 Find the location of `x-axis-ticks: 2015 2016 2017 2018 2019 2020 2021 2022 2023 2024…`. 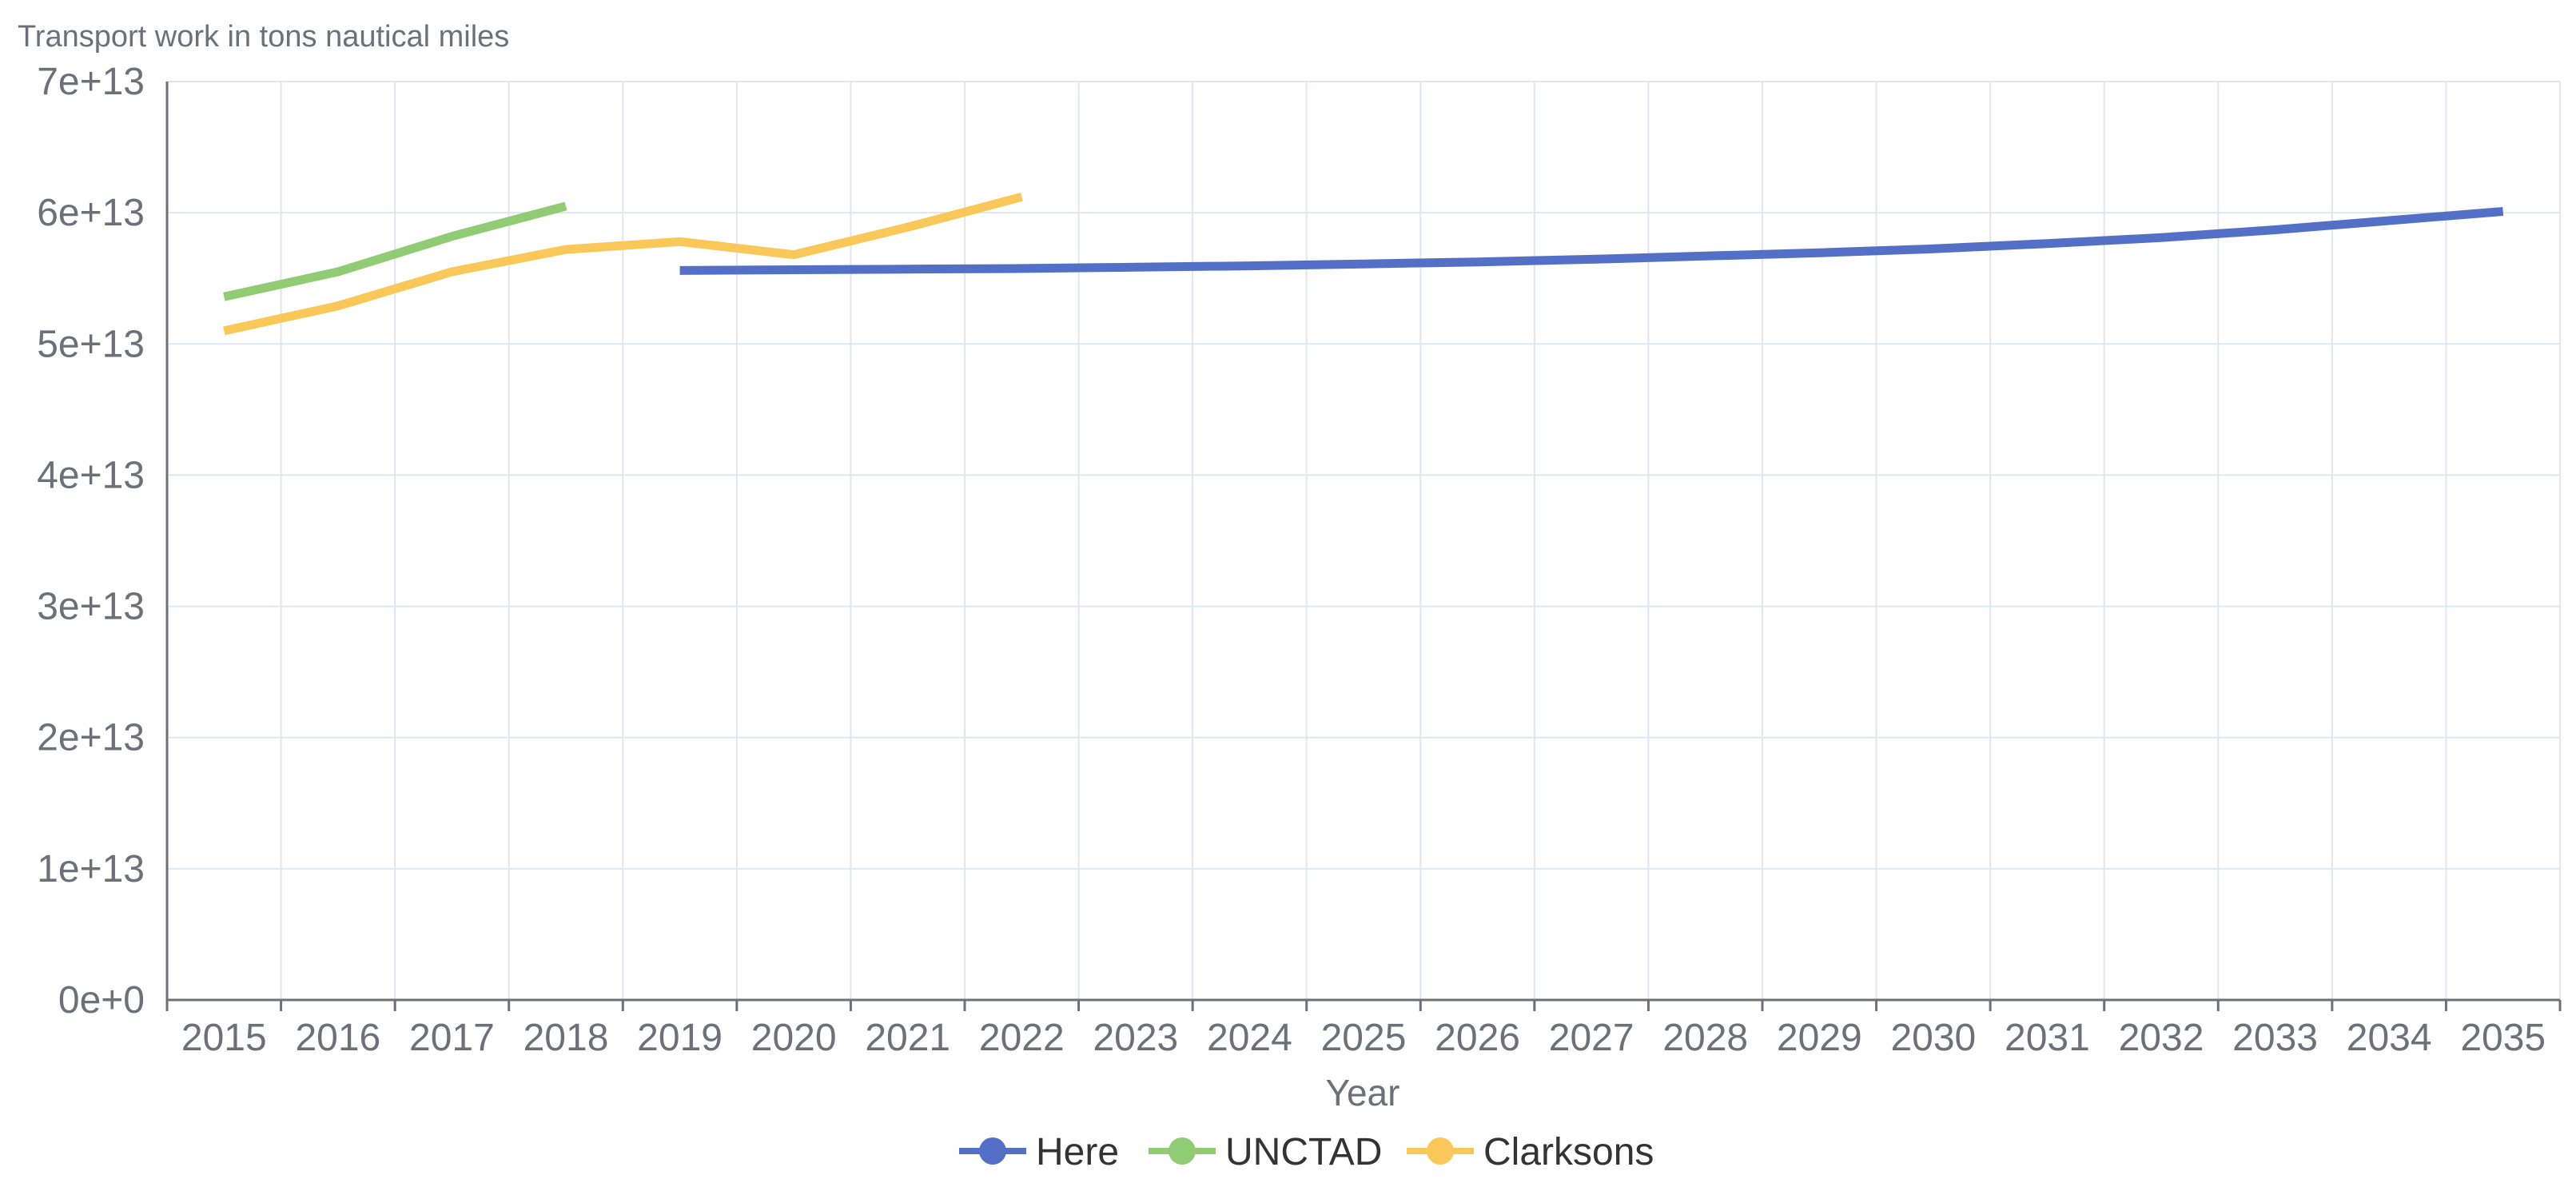

x-axis-ticks: 2015 2016 2017 2018 2019 2020 2021 2022 2023 2024… is located at coordinates (1363, 1038).